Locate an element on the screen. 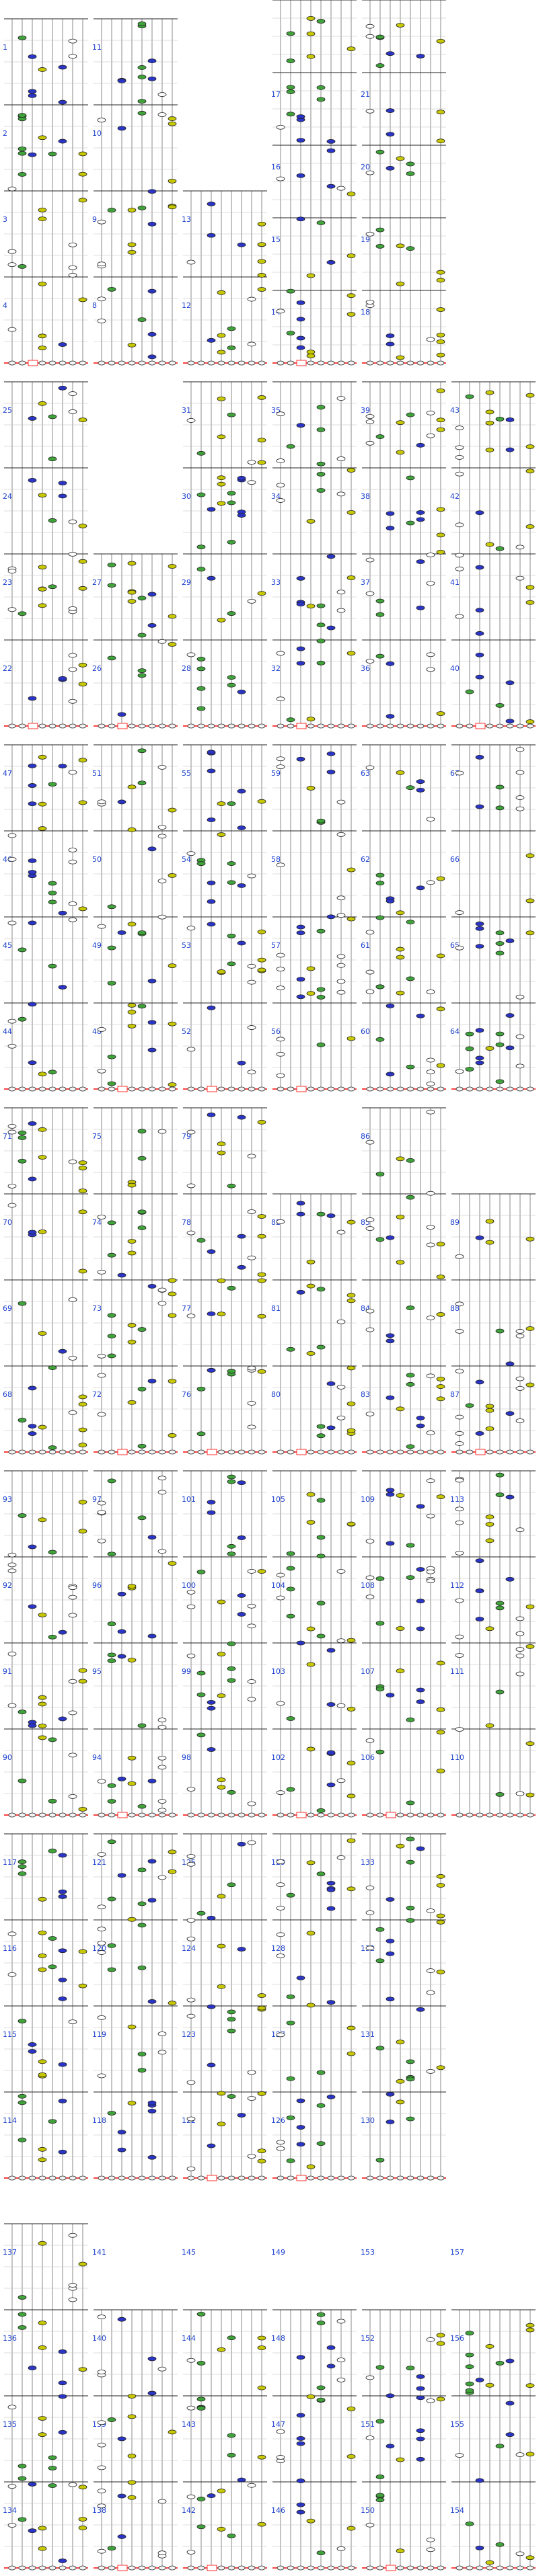 The height and width of the screenshot is (2576, 549). measure-label: 69 is located at coordinates (8, 1308).